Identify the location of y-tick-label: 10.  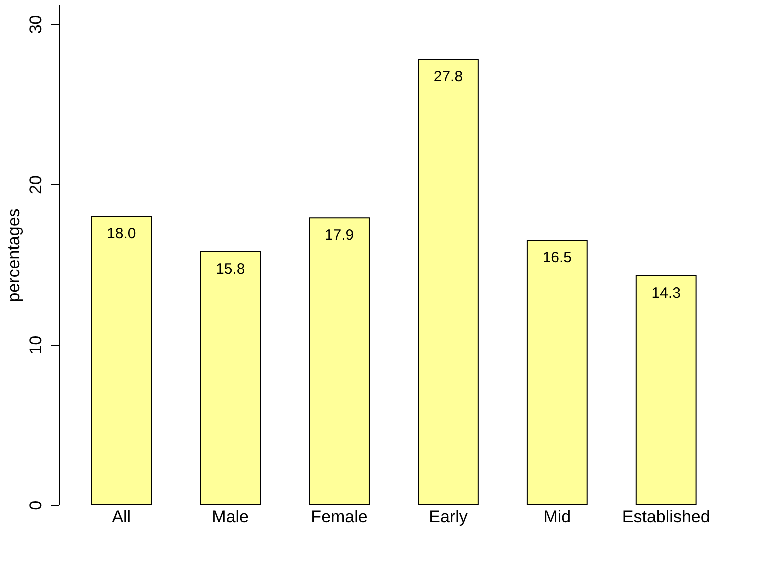
(36, 345).